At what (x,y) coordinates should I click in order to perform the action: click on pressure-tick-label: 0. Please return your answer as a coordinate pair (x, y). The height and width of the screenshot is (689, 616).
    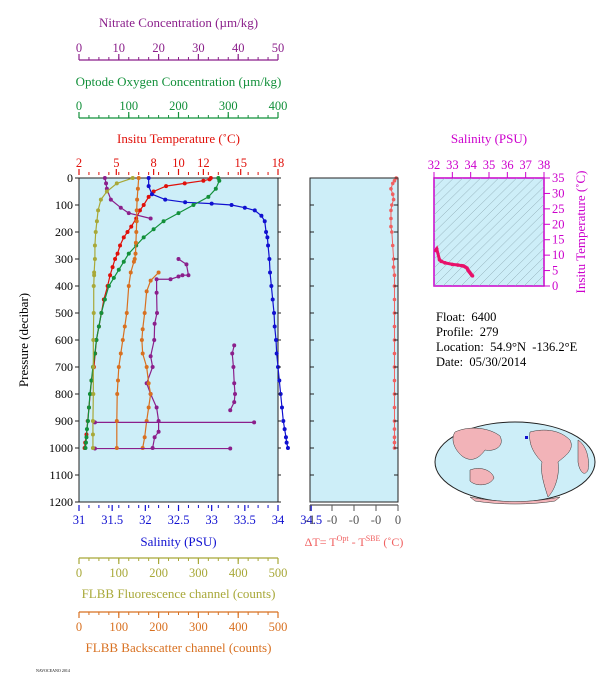
    Looking at the image, I should click on (70, 178).